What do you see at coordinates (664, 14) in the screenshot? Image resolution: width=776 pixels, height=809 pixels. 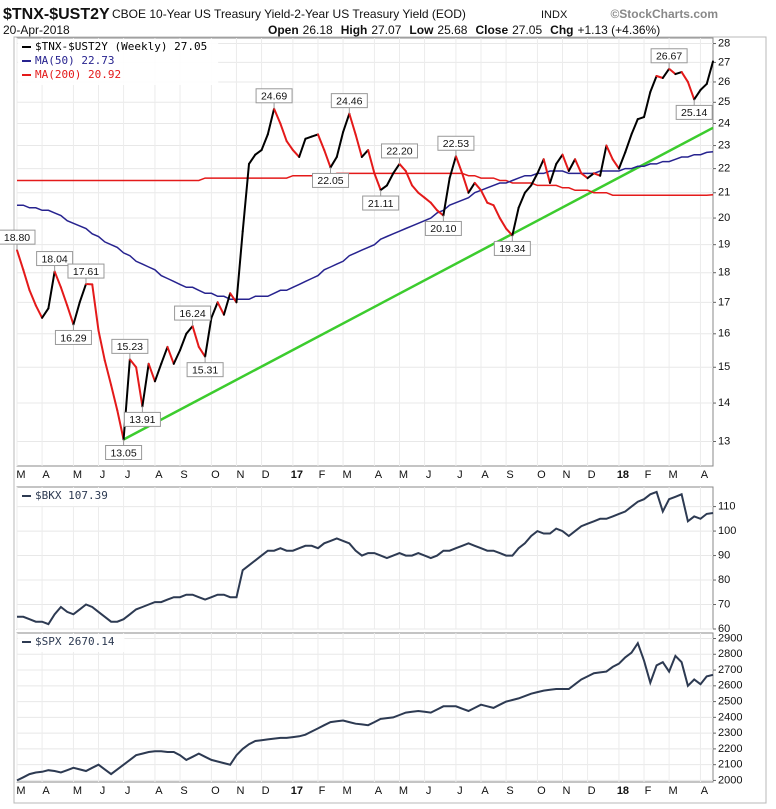 I see `source: ©StockCharts.com` at bounding box center [664, 14].